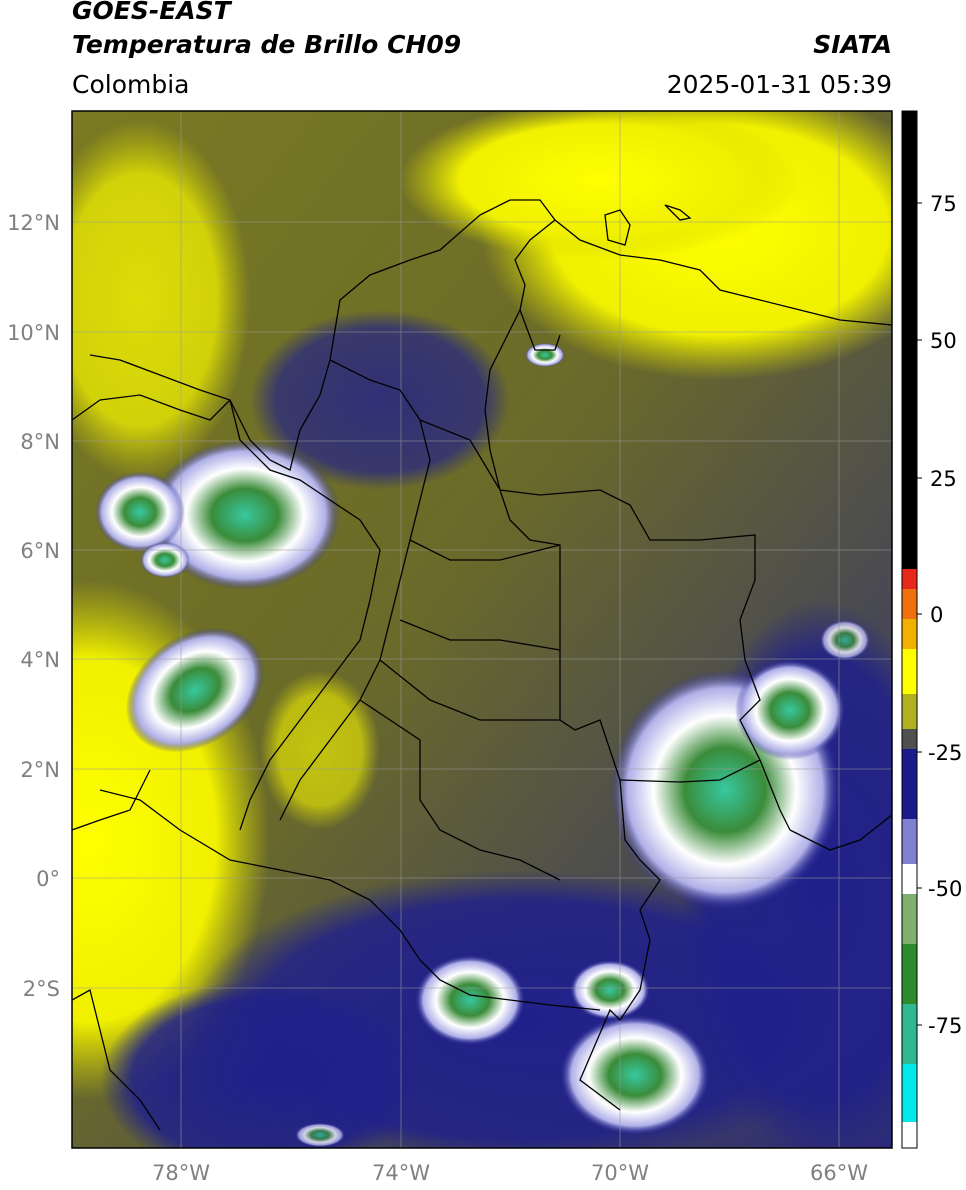 This screenshot has width=966, height=1190. I want to click on colorbar-frame, so click(909, 629).